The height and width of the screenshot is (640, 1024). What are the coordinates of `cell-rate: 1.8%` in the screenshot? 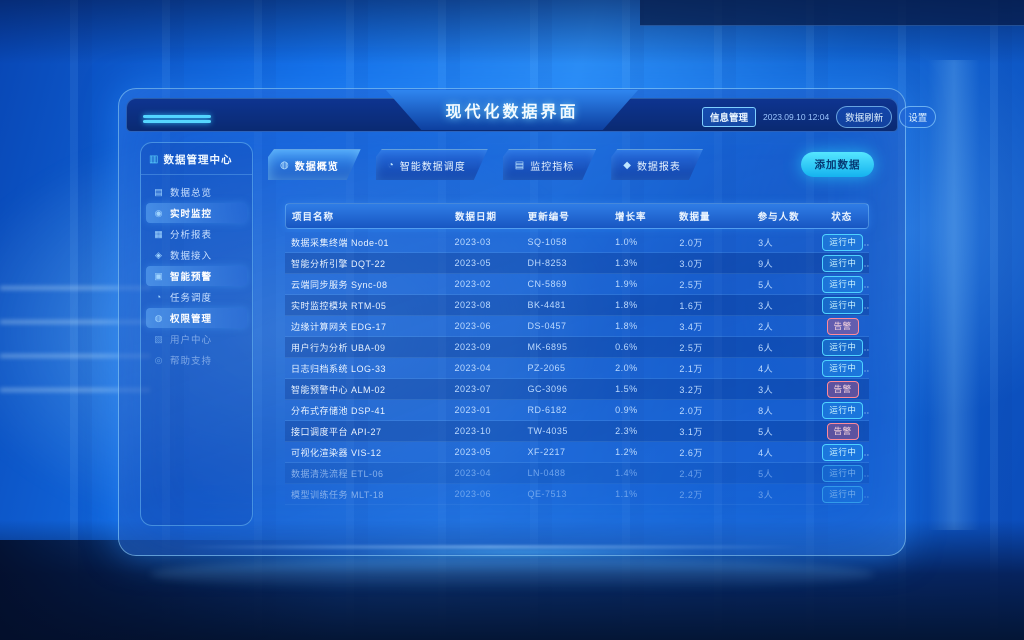 It's located at (626, 305).